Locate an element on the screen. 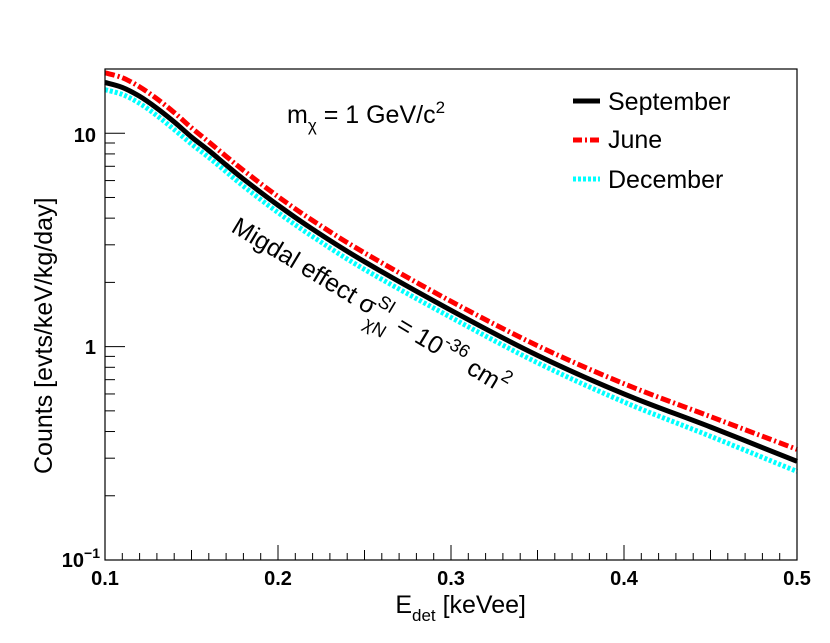 Image resolution: width=830 pixels, height=643 pixels. mass-annotation: mχ = 1 GeV/c2 is located at coordinates (366, 116).